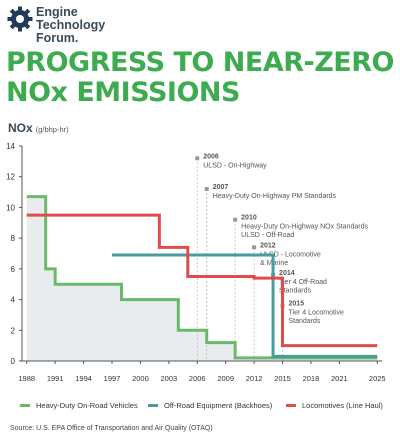 The image size is (400, 442). I want to click on y-tick-label: 4, so click(13, 300).